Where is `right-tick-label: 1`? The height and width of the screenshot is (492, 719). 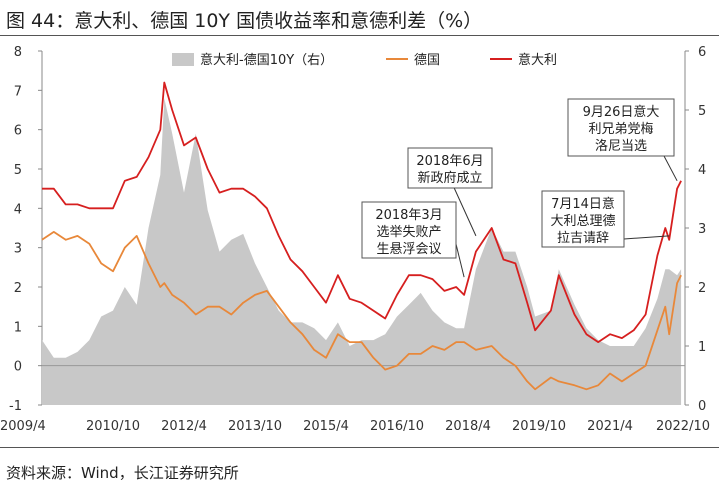 right-tick-label: 1 is located at coordinates (702, 347).